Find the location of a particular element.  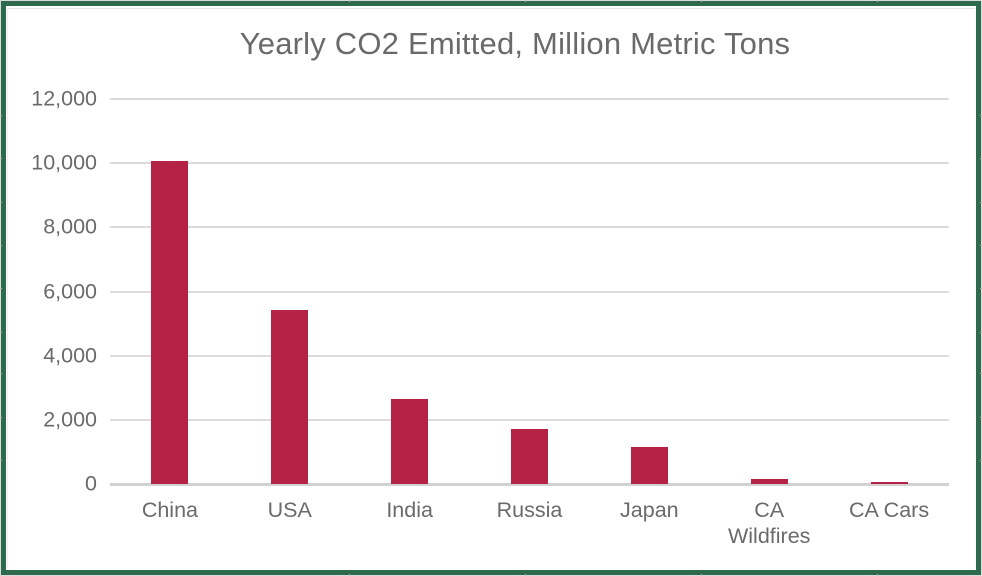

x-axis-baseline is located at coordinates (529, 484).